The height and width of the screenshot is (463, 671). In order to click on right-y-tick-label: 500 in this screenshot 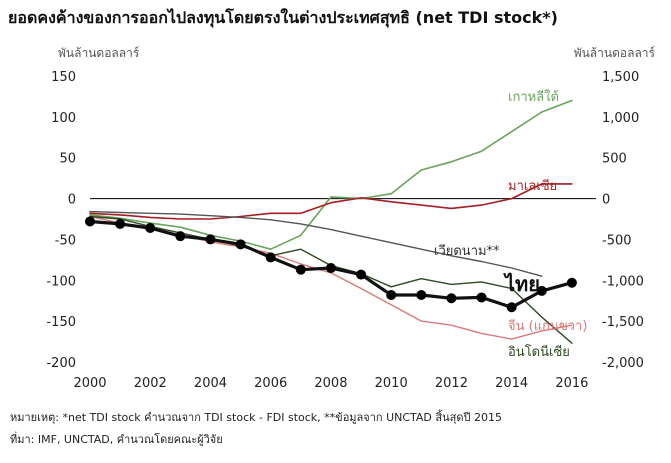, I will do `click(614, 159)`.